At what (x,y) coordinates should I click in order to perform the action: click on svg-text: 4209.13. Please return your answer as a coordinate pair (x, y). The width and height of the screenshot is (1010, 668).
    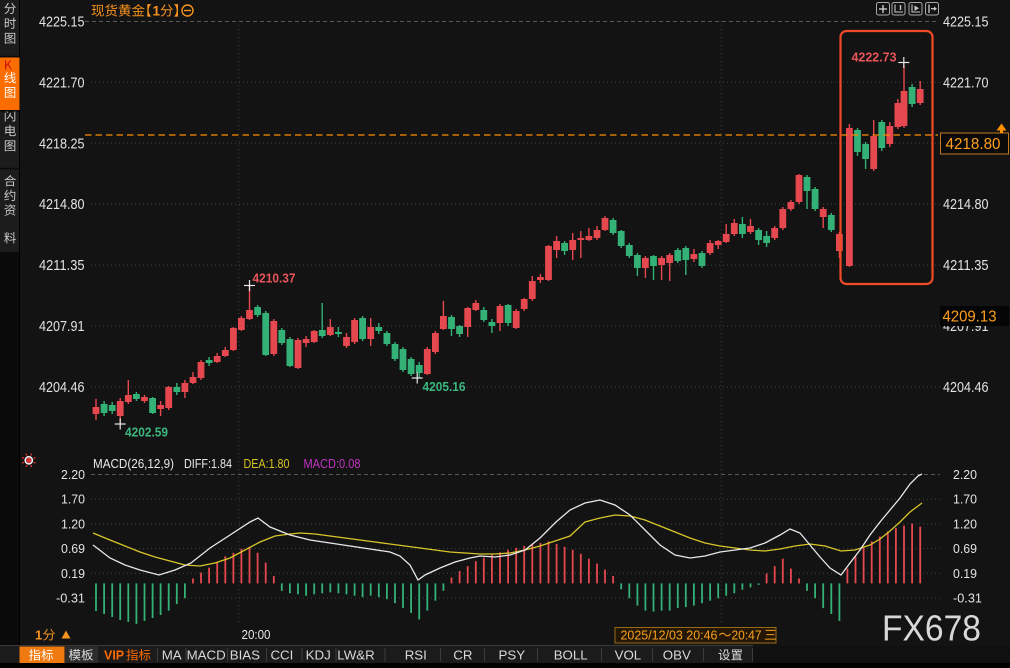
    Looking at the image, I should click on (970, 317).